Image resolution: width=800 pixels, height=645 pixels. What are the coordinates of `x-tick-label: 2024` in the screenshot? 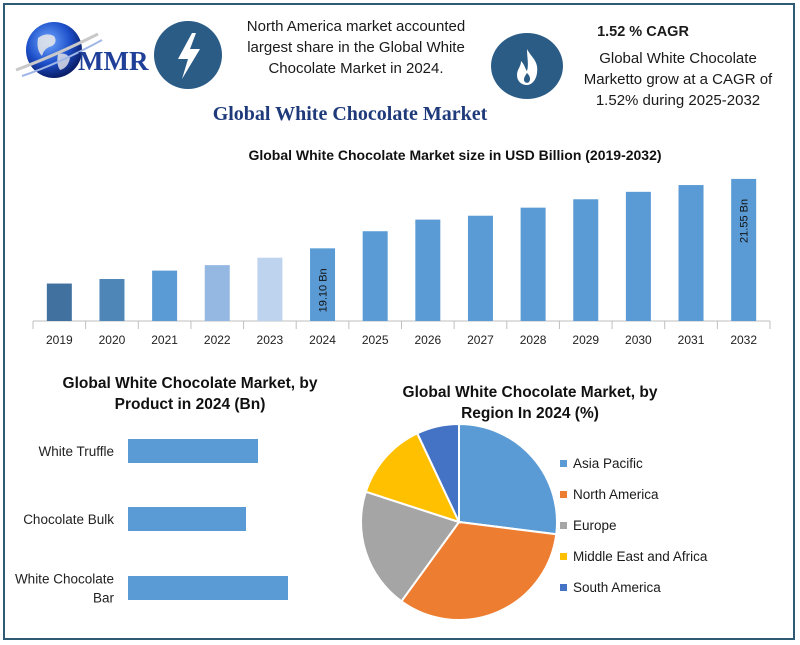 It's located at (322, 340).